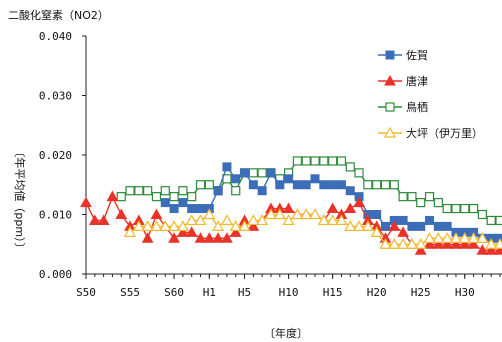 Image resolution: width=502 pixels, height=342 pixels. Describe the element at coordinates (403, 55) in the screenshot. I see `legend-item: 佐賀` at that location.